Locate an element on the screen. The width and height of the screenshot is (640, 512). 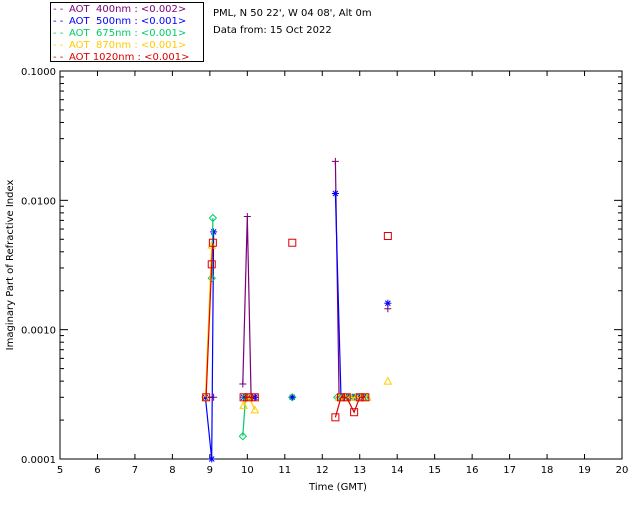
y-tick-label-3: 0.1000 is located at coordinates (38, 72).